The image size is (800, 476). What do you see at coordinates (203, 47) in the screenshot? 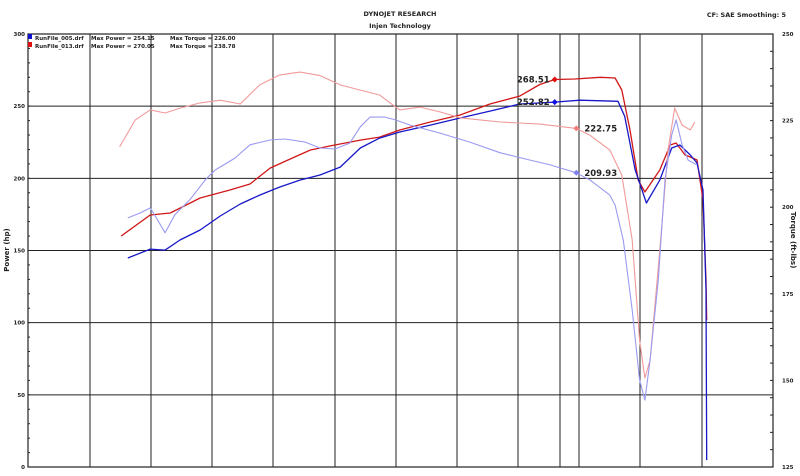
I see `legend-torque-2: Max Torque = 238.78` at bounding box center [203, 47].